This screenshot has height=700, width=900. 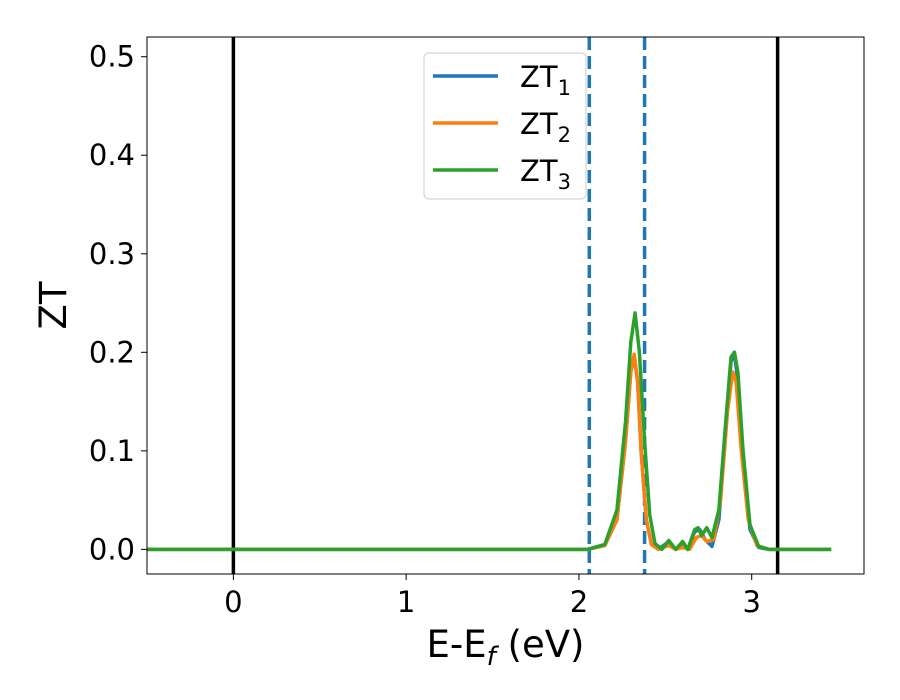 I want to click on x-axis-label: E-Ef (eV), so click(x=506, y=647).